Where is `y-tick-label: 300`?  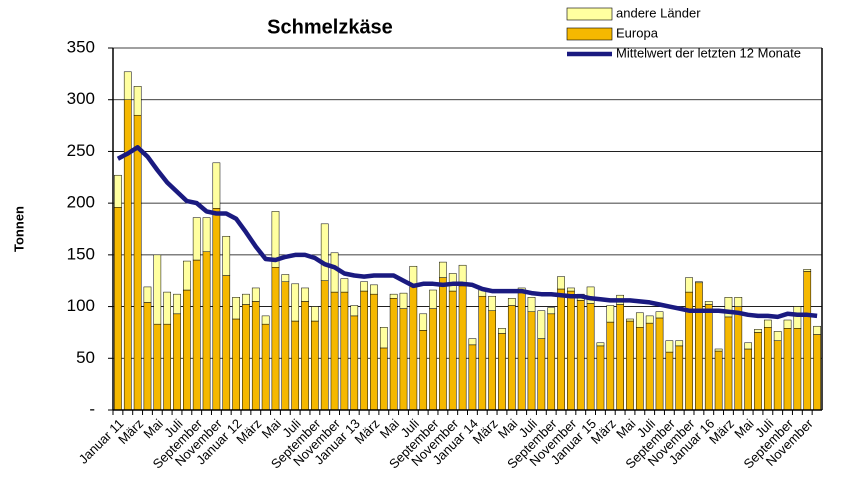 y-tick-label: 300 is located at coordinates (81, 98).